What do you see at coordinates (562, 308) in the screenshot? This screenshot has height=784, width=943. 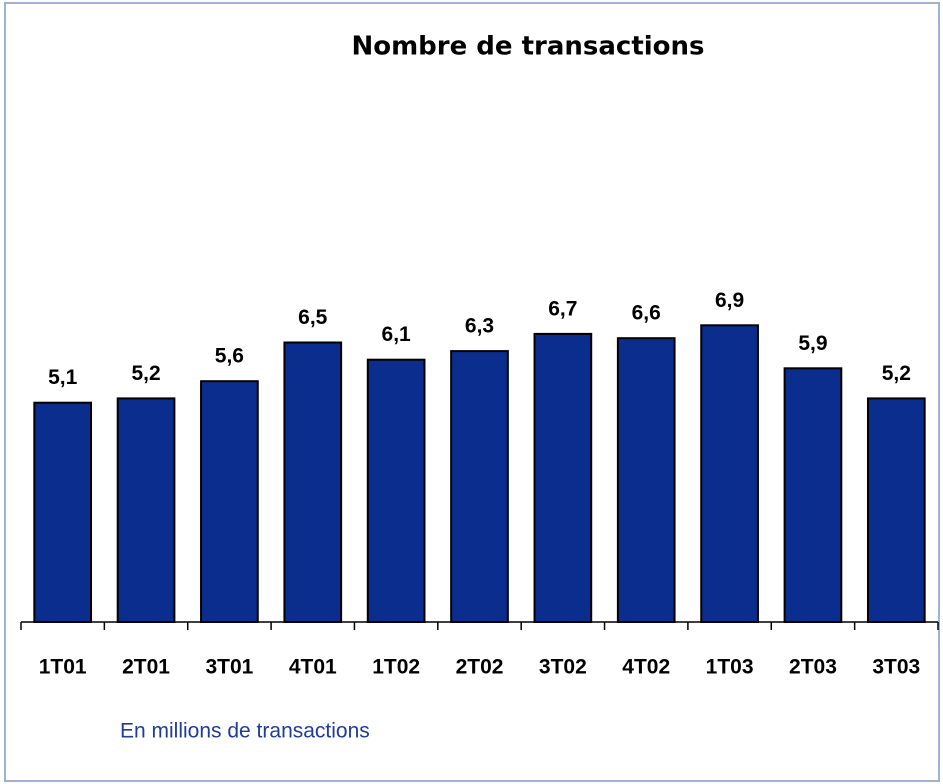 I see `value-label: 6,7` at bounding box center [562, 308].